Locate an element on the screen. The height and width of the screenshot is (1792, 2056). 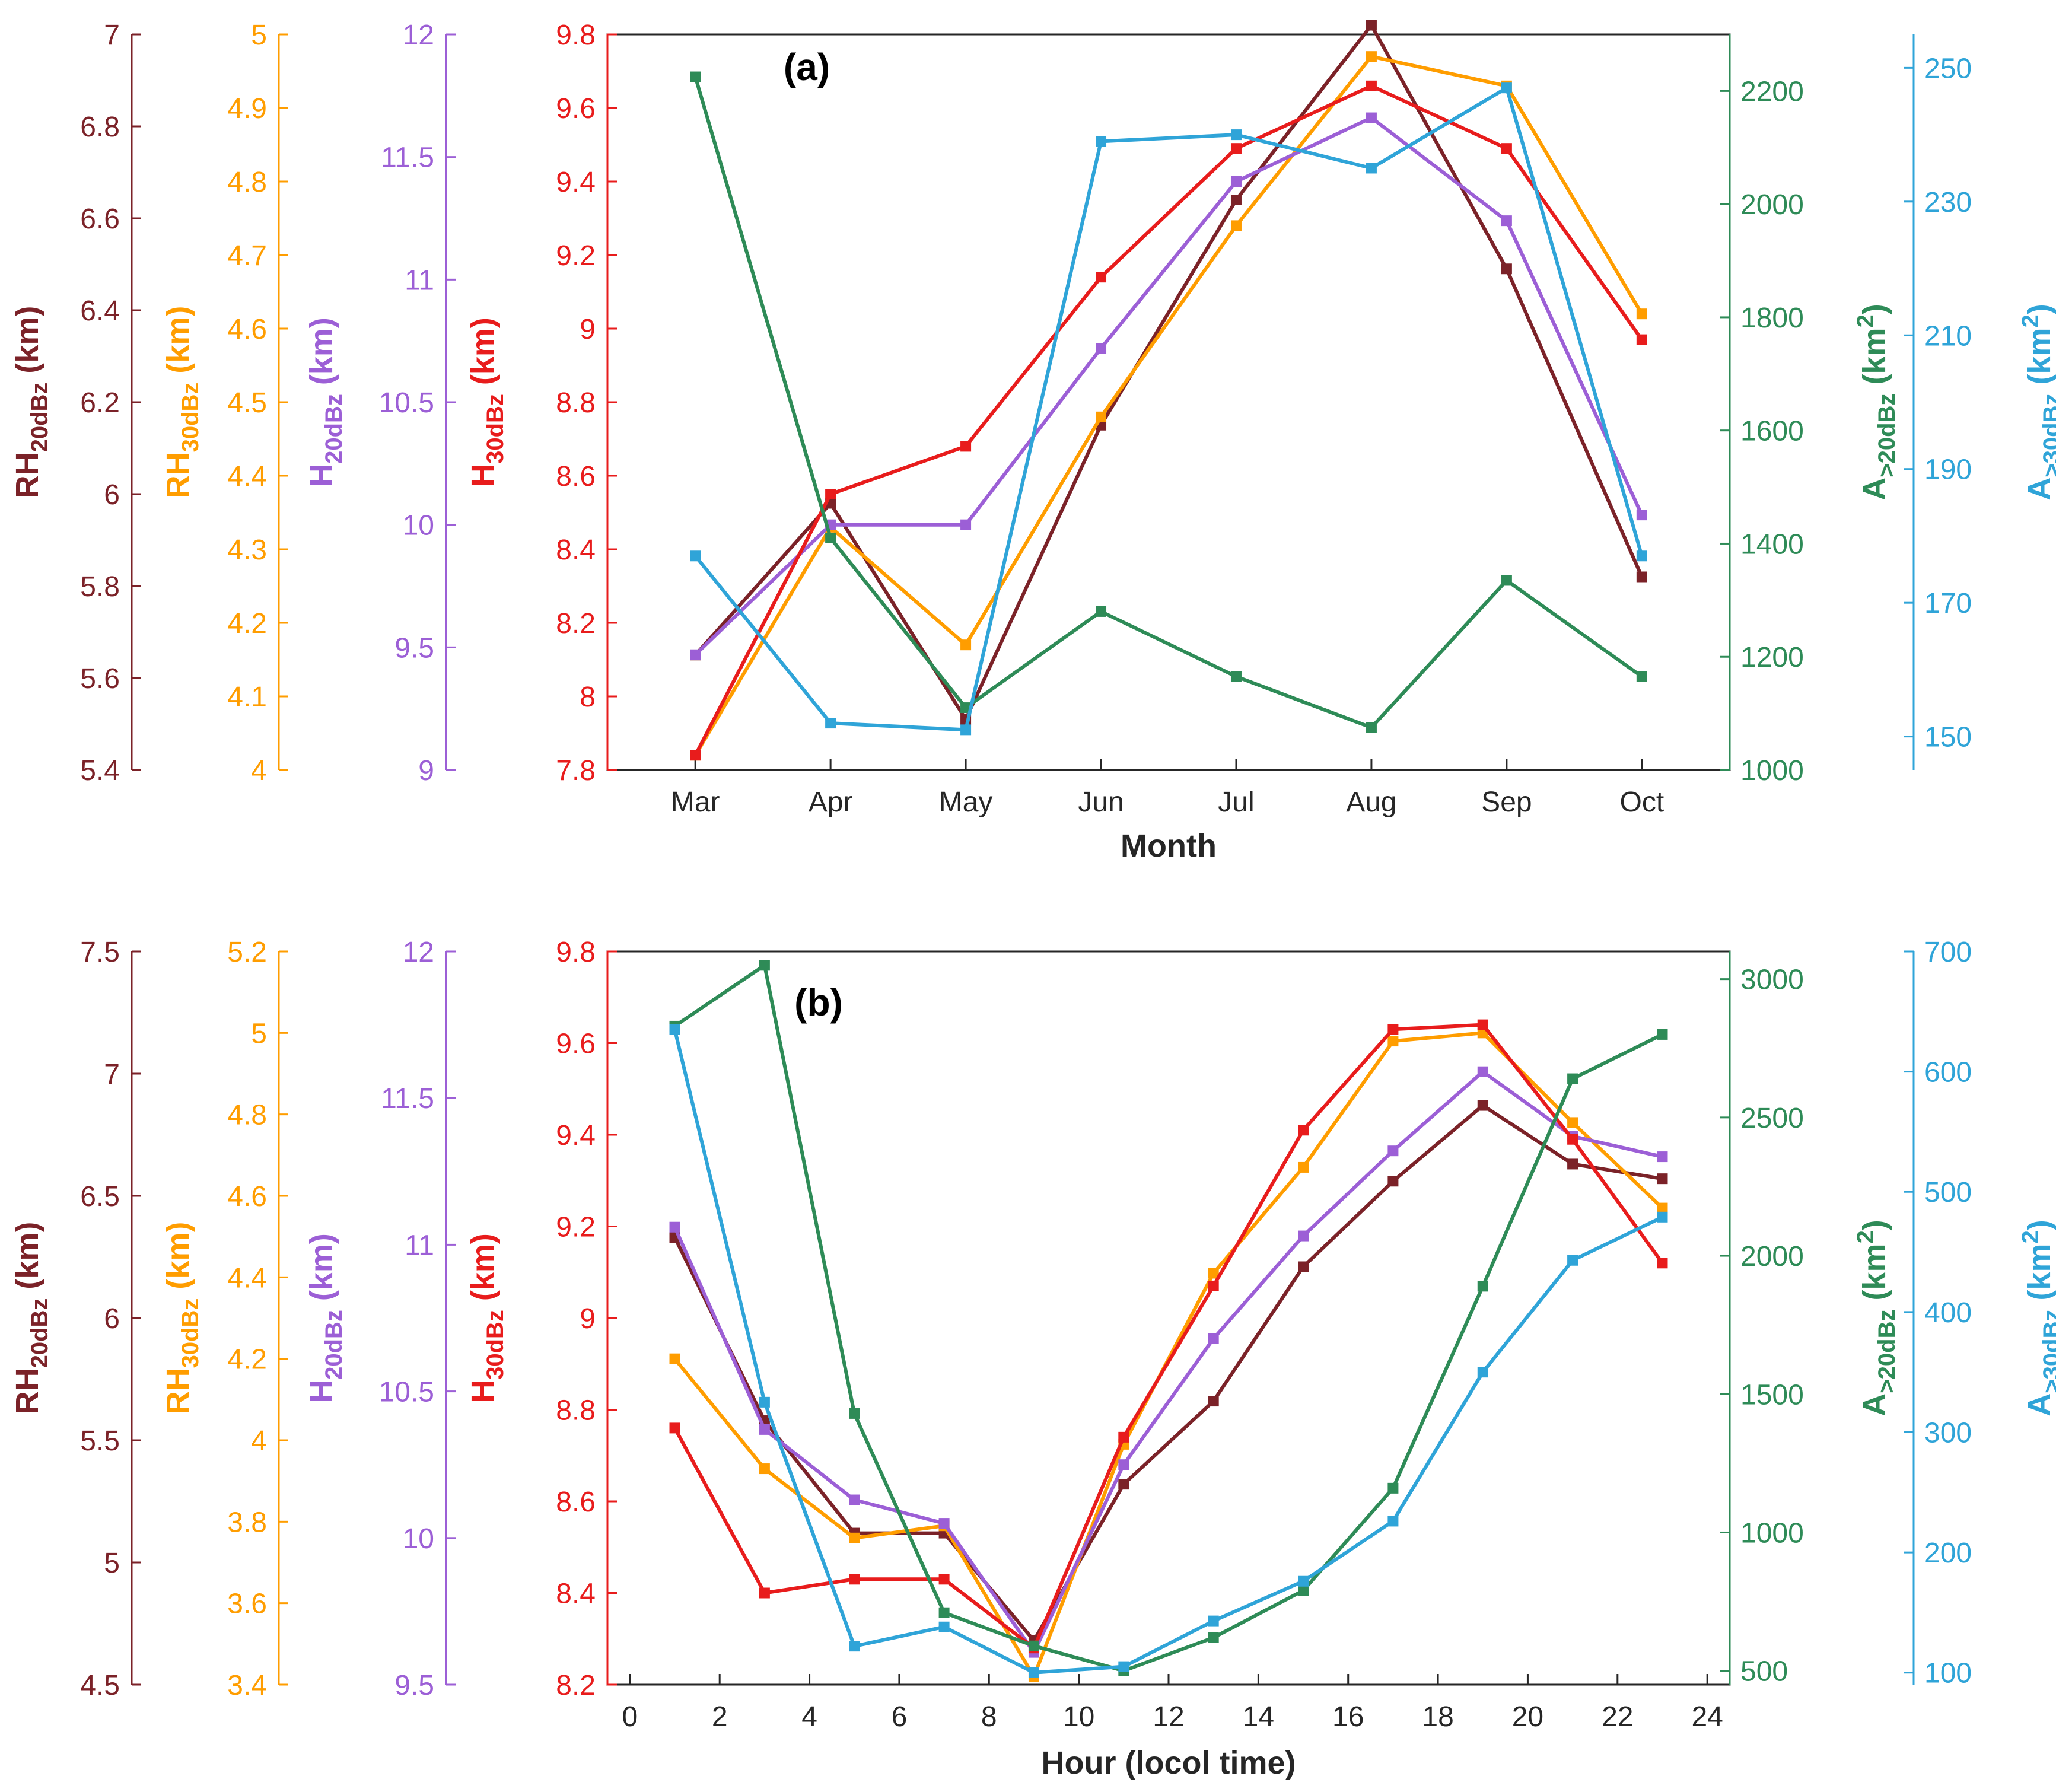
y-tick-label: 8.4 is located at coordinates (576, 1594).